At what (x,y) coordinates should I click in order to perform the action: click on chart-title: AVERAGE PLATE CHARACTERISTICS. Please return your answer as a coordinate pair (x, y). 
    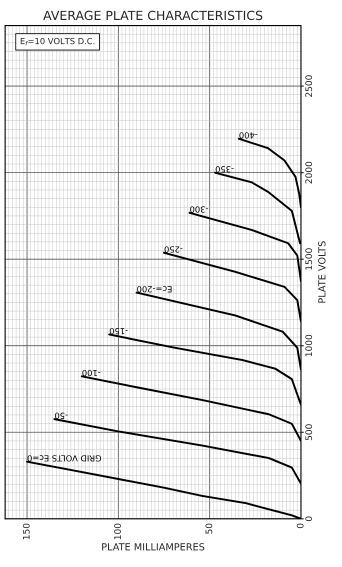
    Looking at the image, I should click on (152, 15).